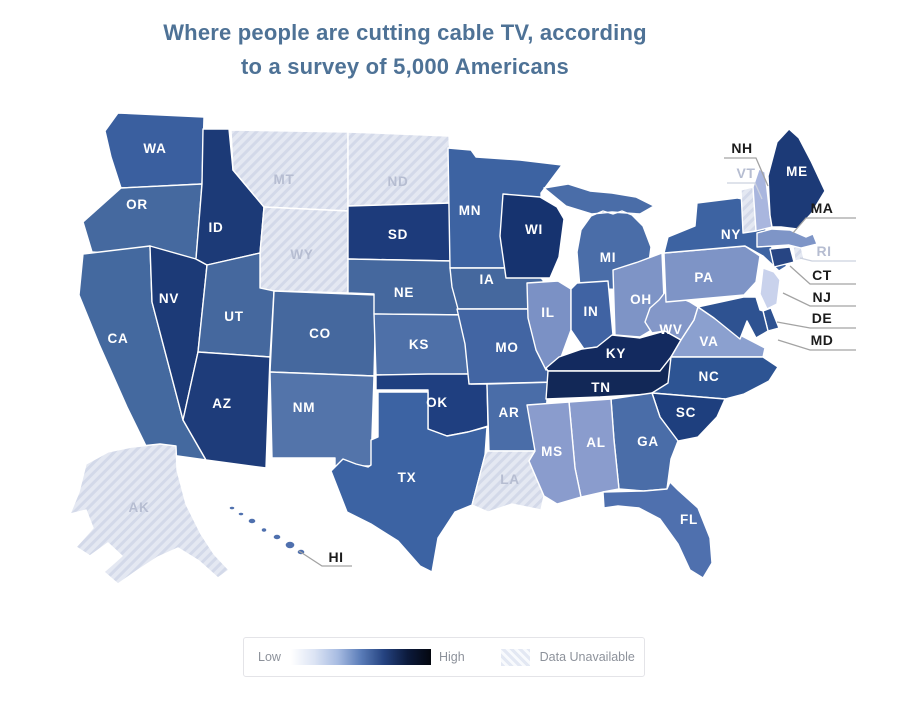 The height and width of the screenshot is (701, 900). I want to click on state-north-dakota, so click(400, 169).